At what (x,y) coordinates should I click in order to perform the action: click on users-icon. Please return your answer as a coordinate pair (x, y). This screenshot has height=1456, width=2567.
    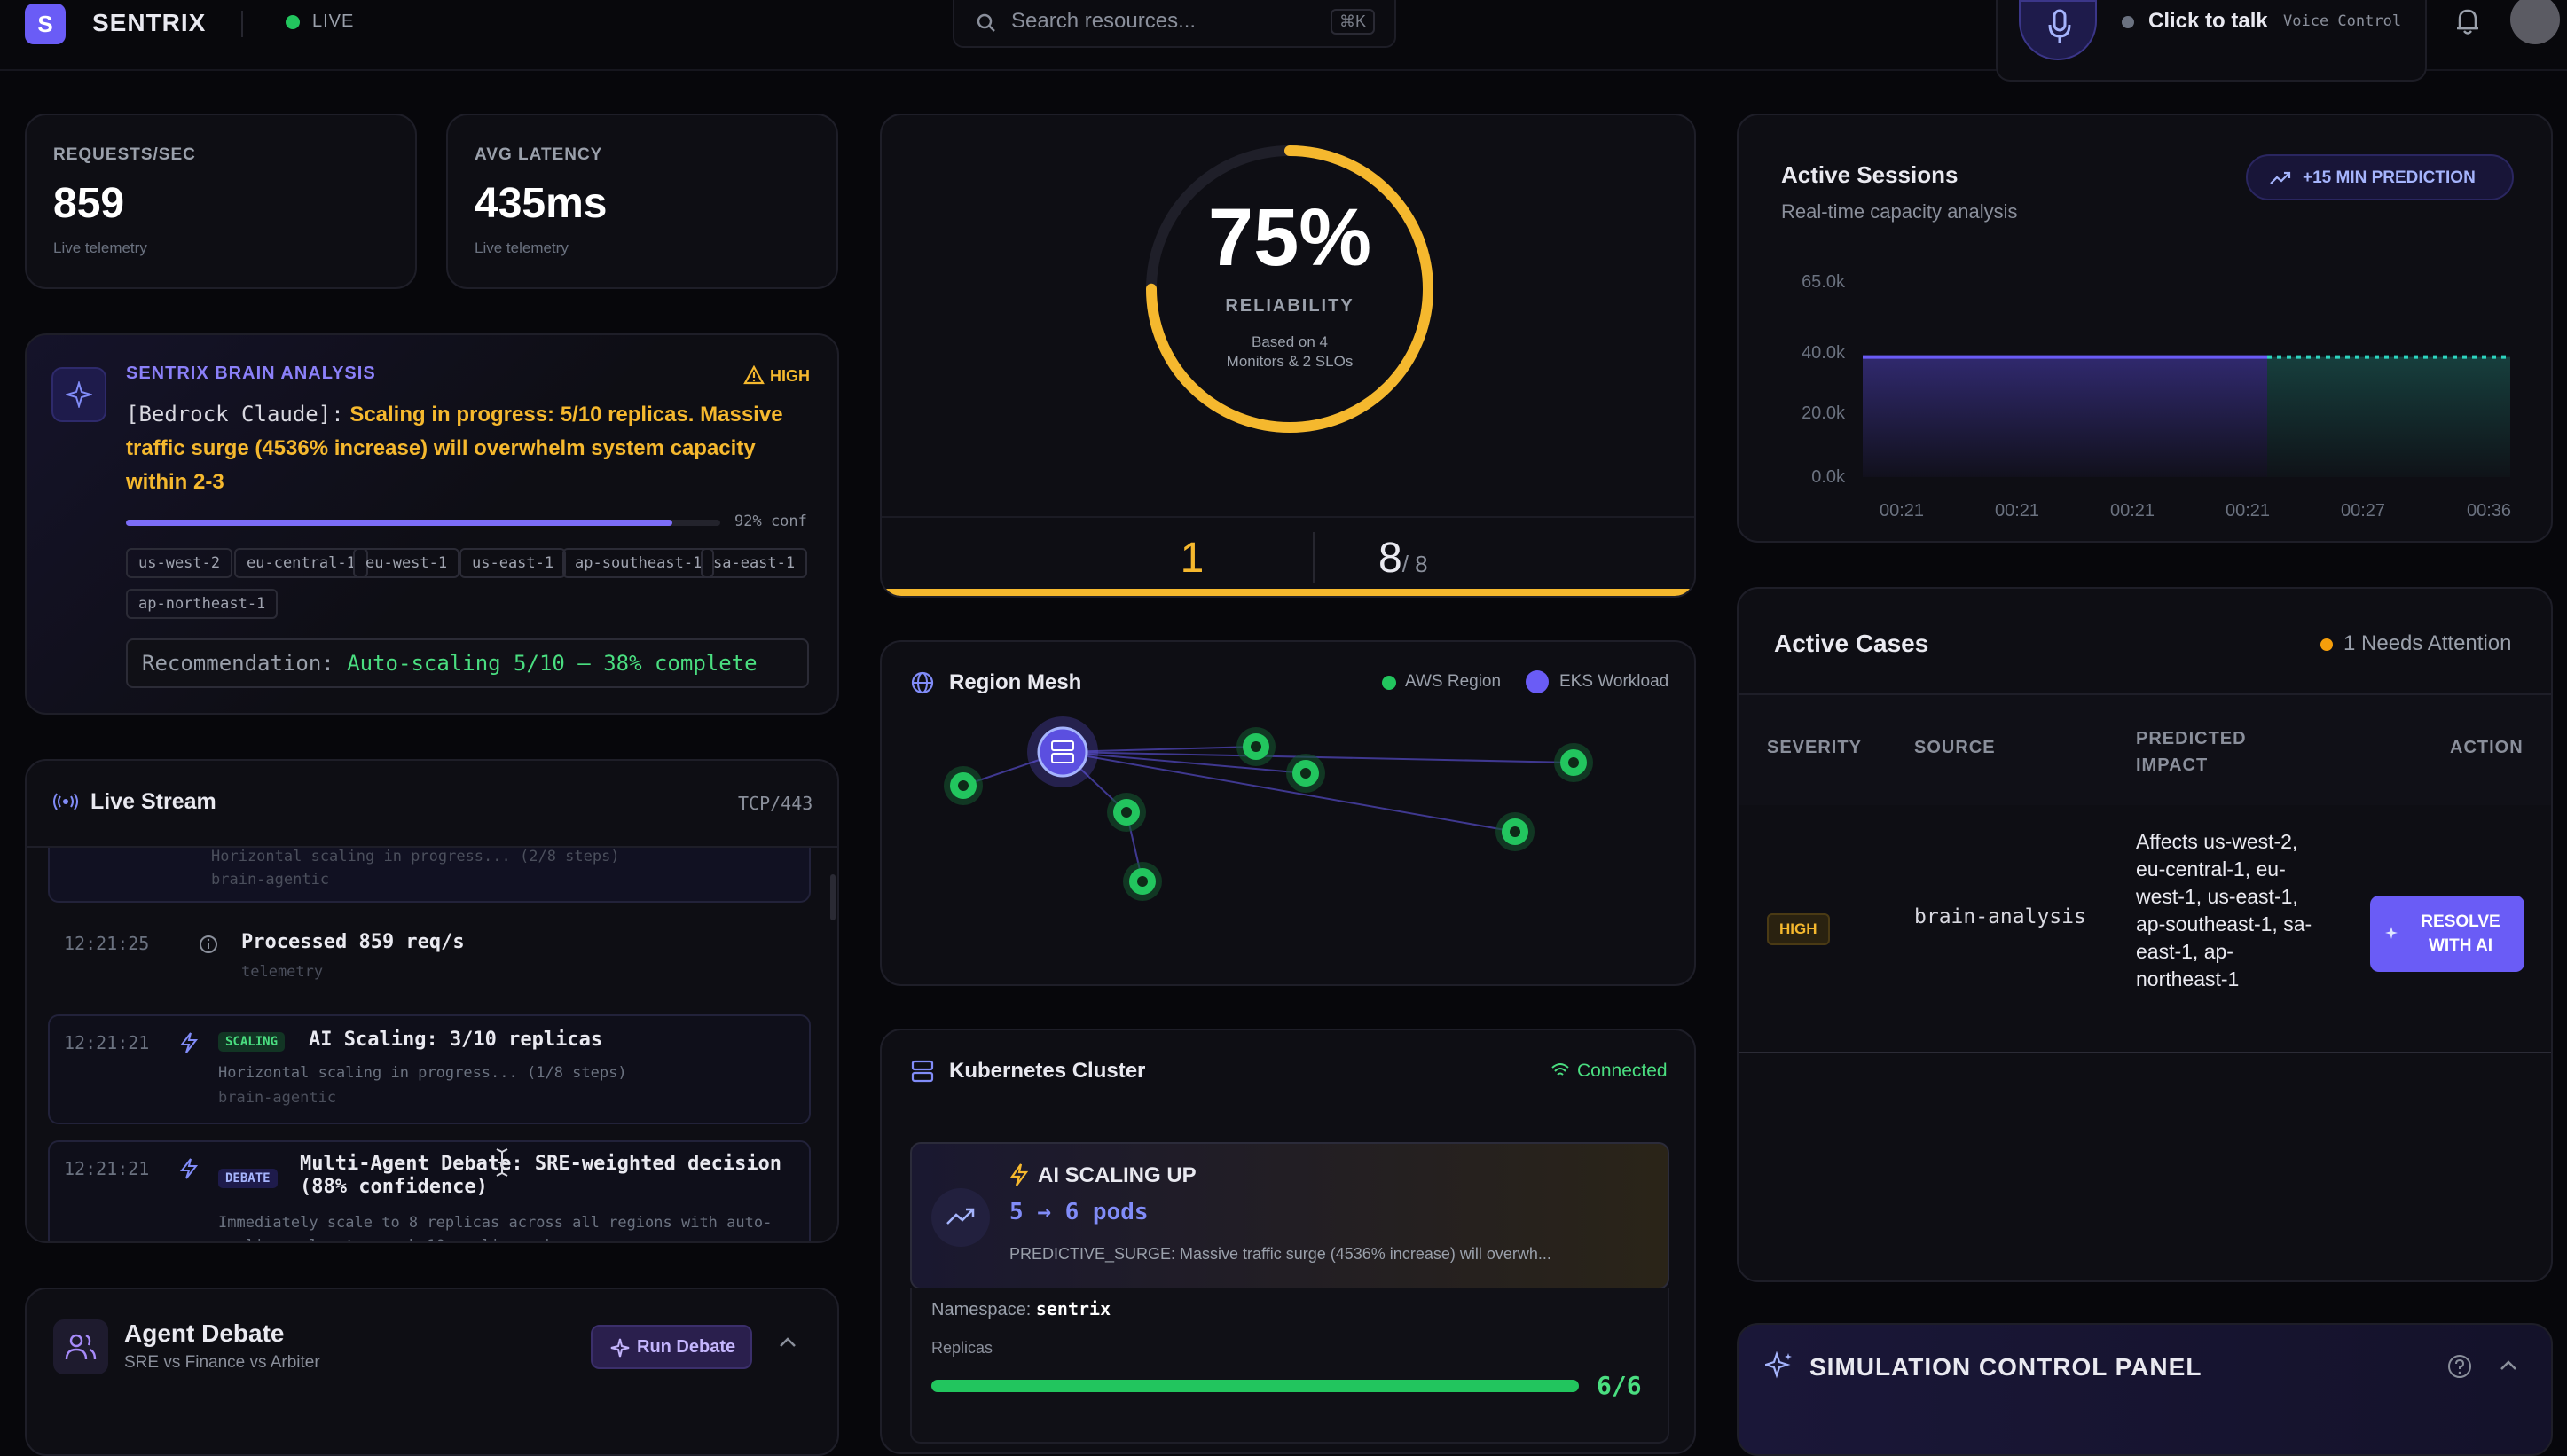
    Looking at the image, I should click on (81, 1347).